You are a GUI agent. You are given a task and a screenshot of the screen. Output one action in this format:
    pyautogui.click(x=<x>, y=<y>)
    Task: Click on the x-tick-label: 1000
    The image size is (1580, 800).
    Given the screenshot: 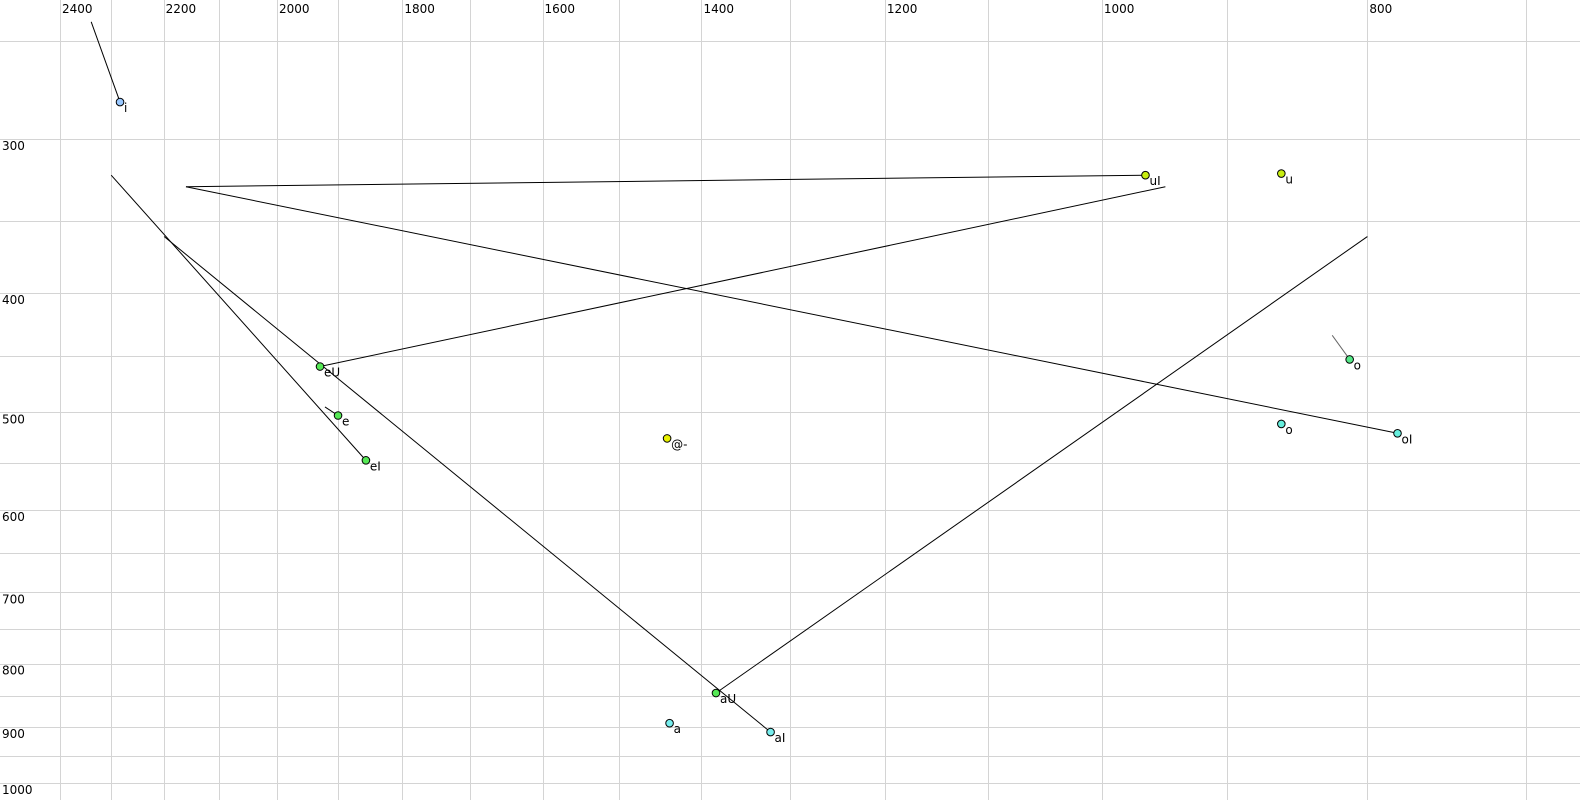 What is the action you would take?
    pyautogui.click(x=1119, y=9)
    